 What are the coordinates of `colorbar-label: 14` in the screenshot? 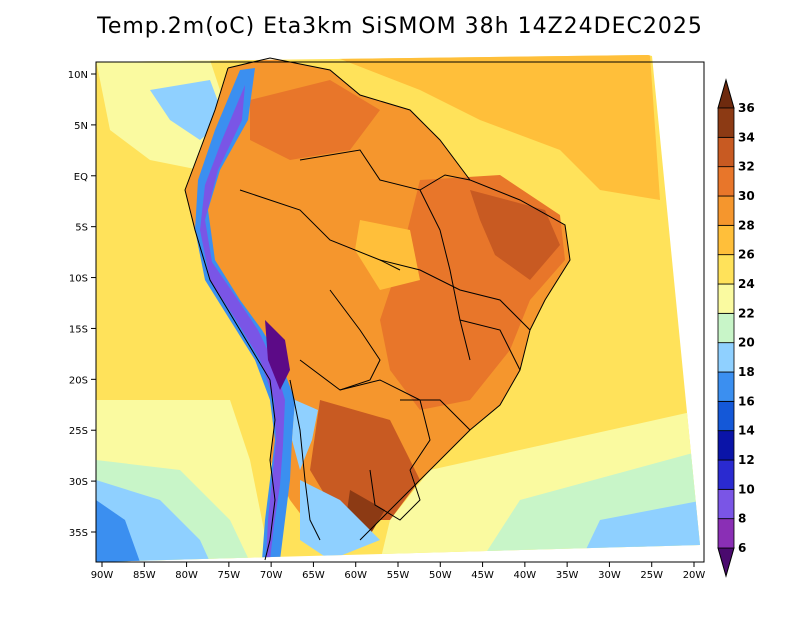 It's located at (746, 431).